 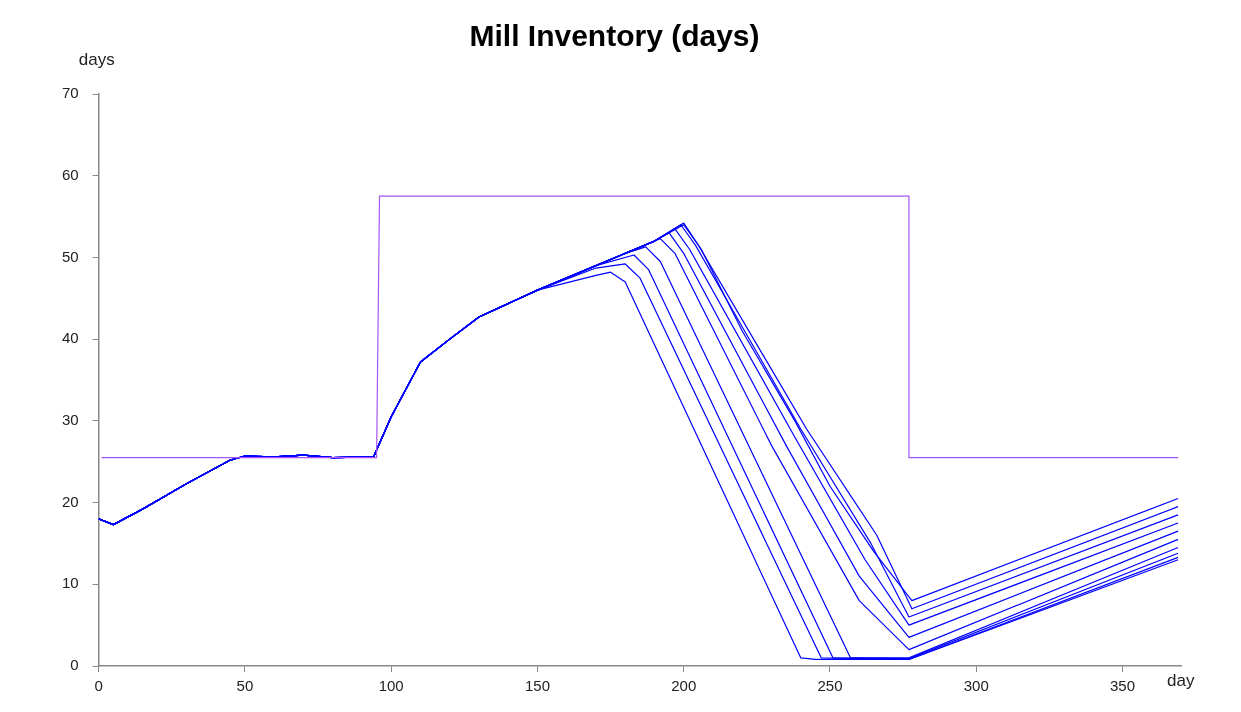 I want to click on y-tick-label: 0, so click(x=74, y=665).